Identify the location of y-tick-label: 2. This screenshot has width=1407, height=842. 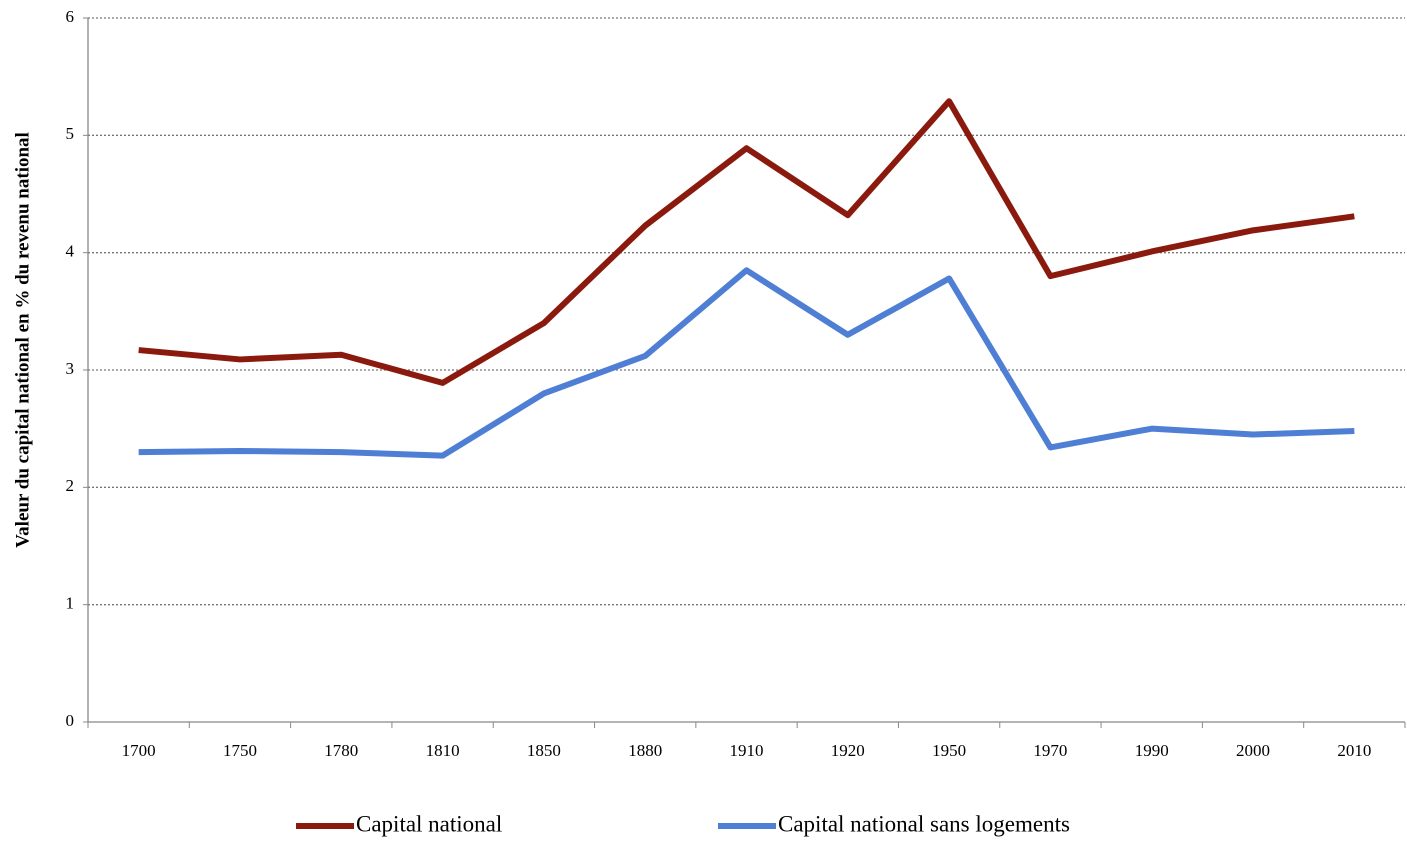
(70, 485).